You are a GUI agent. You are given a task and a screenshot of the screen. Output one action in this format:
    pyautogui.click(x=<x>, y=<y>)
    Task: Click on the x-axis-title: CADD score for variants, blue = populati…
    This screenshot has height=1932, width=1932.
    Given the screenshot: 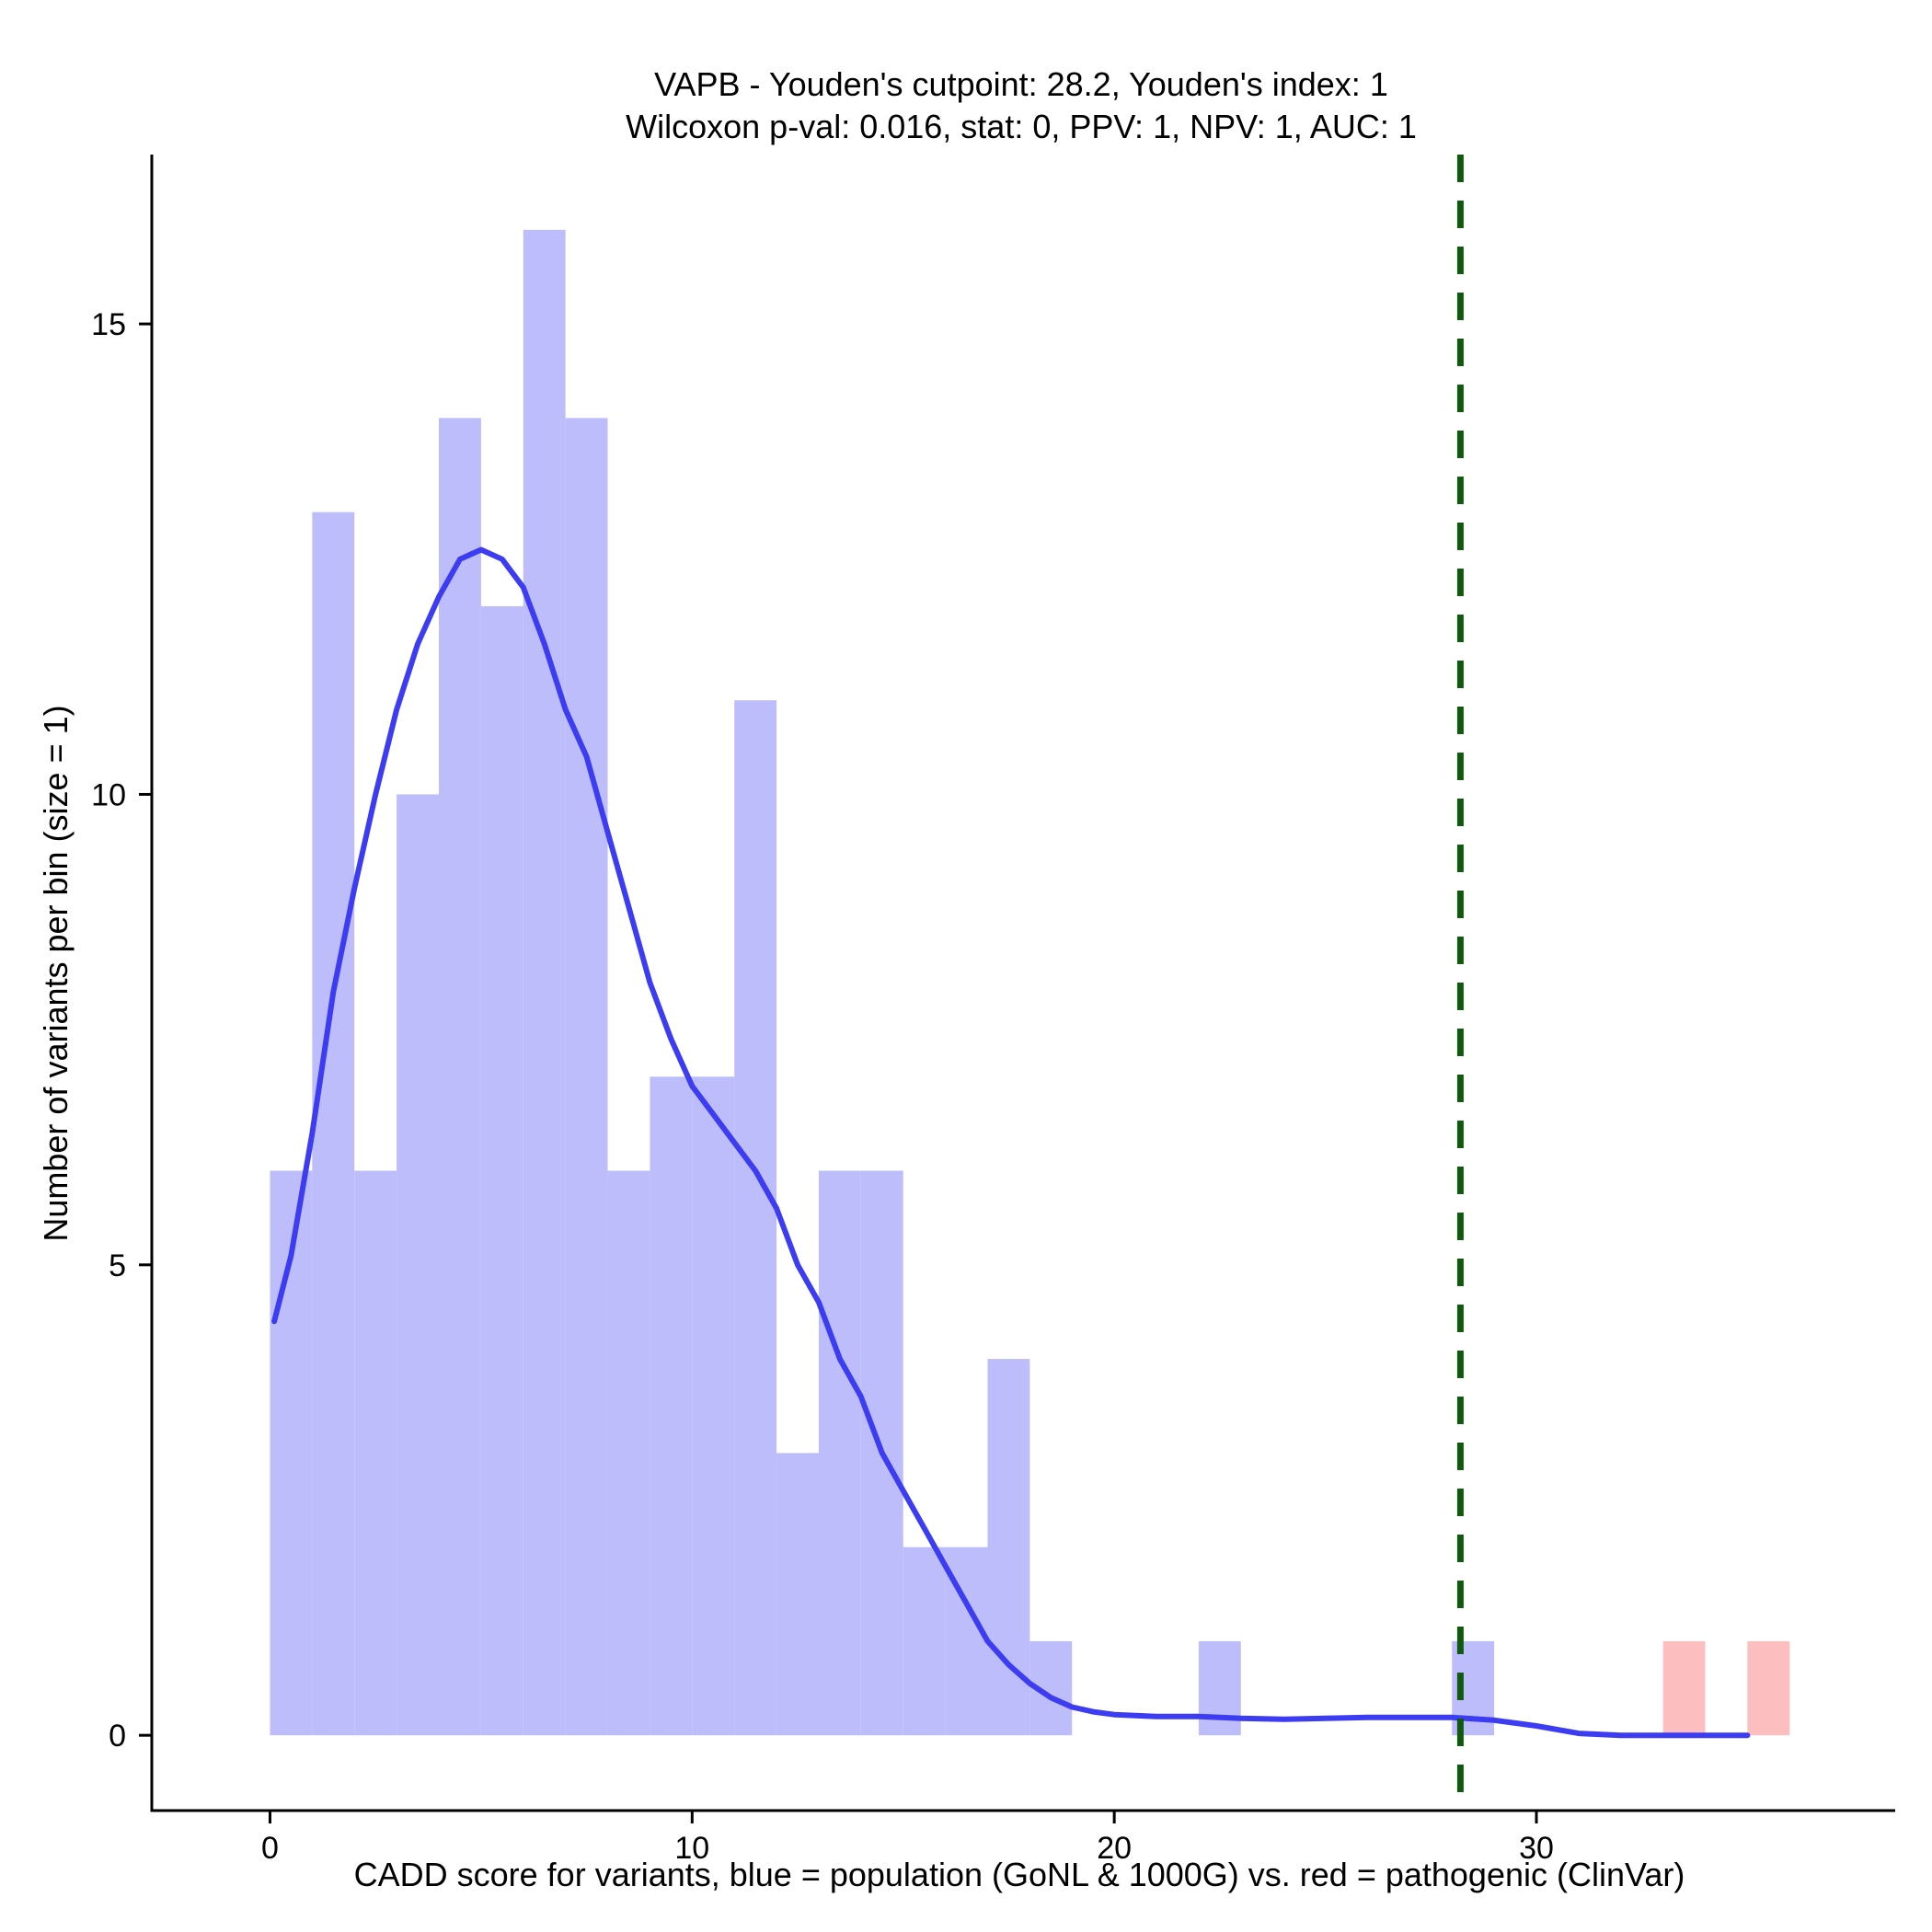 What is the action you would take?
    pyautogui.click(x=1020, y=1874)
    